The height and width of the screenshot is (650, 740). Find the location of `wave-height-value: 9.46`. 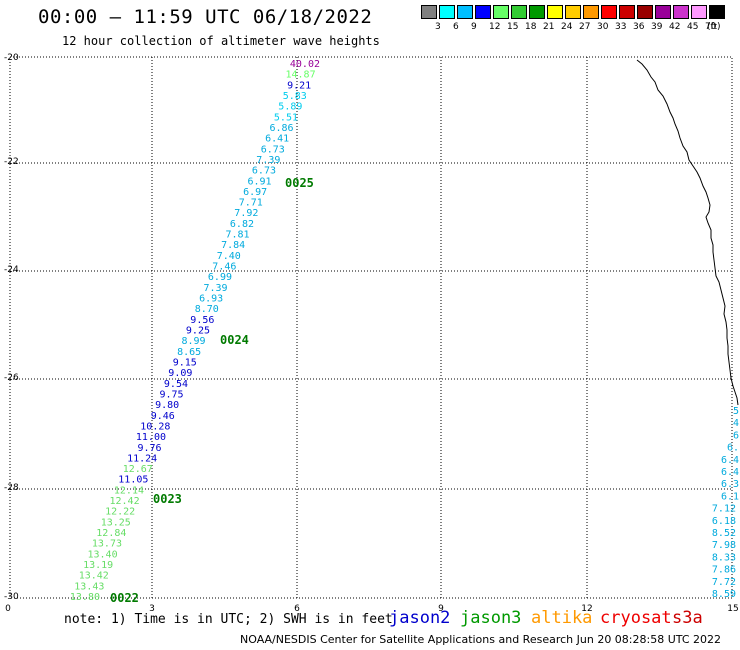

wave-height-value: 9.46 is located at coordinates (163, 416).